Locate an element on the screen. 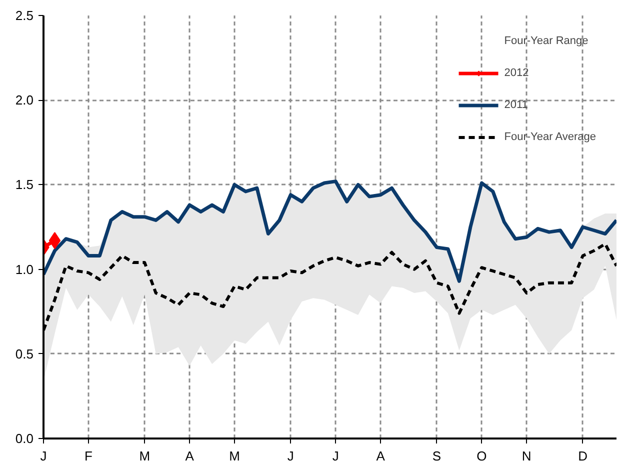 The width and height of the screenshot is (618, 466). legend-label: 2012 is located at coordinates (516, 73).